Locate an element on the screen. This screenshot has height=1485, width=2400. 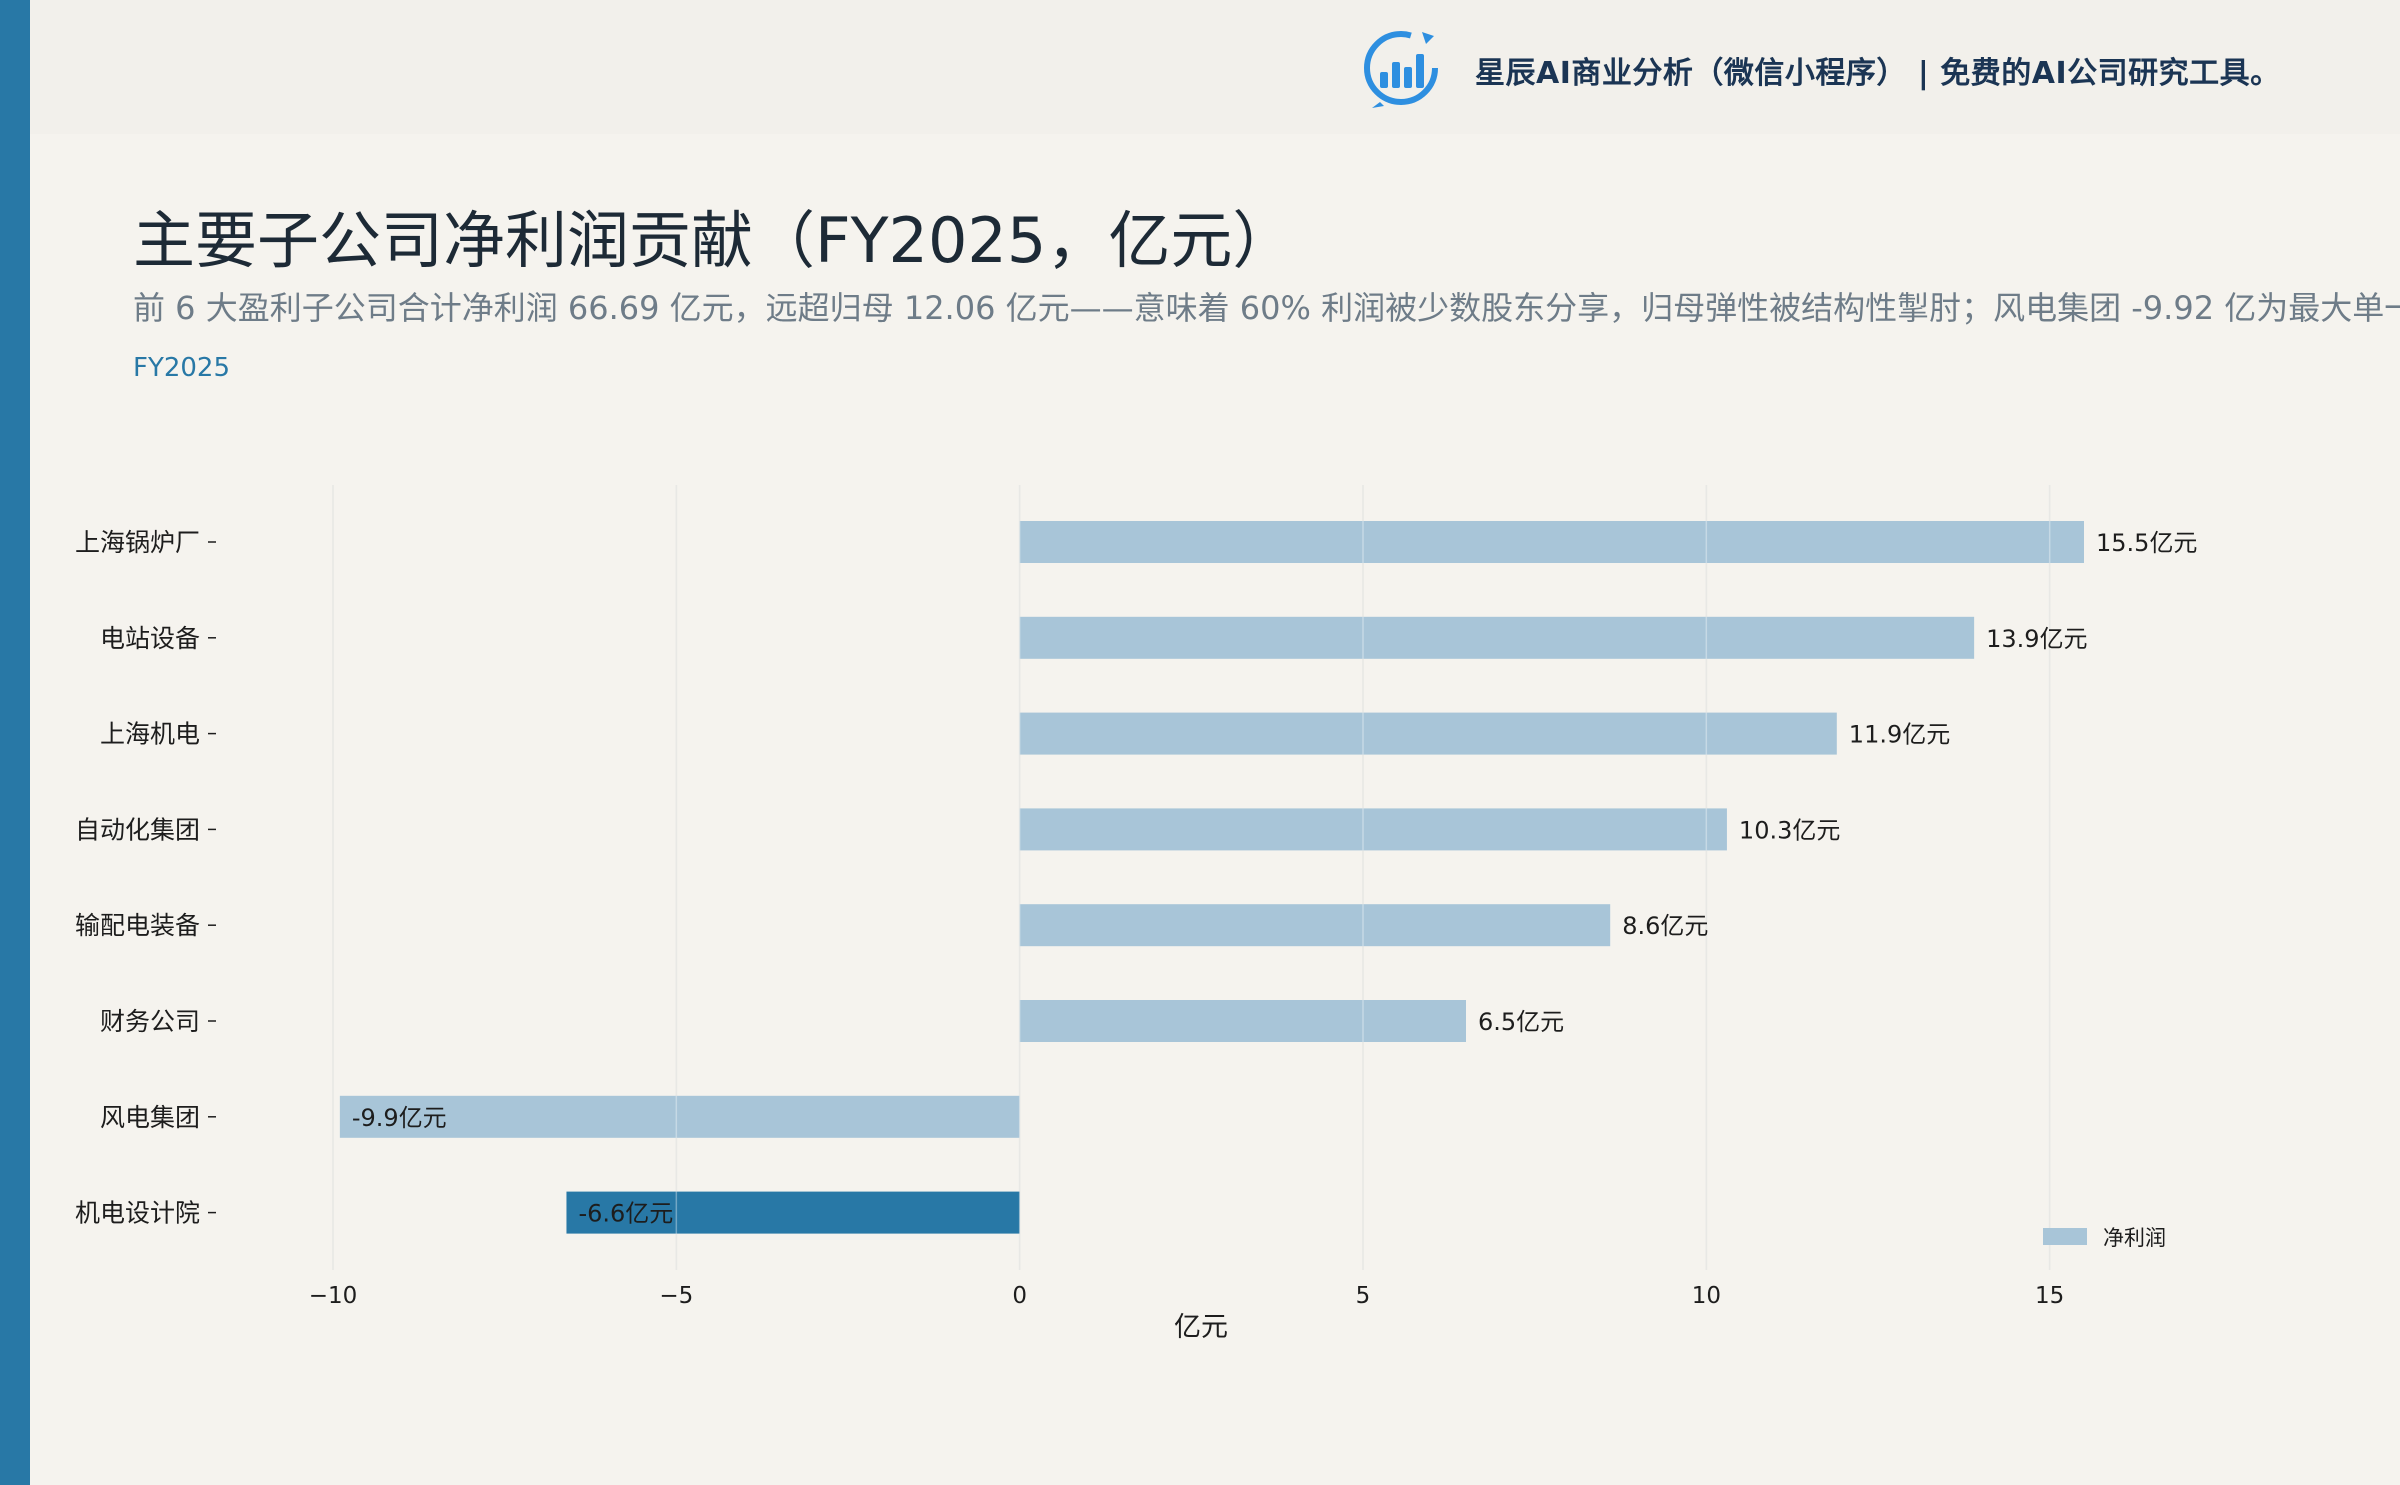
value-label: 11.9亿元 is located at coordinates (1899, 735).